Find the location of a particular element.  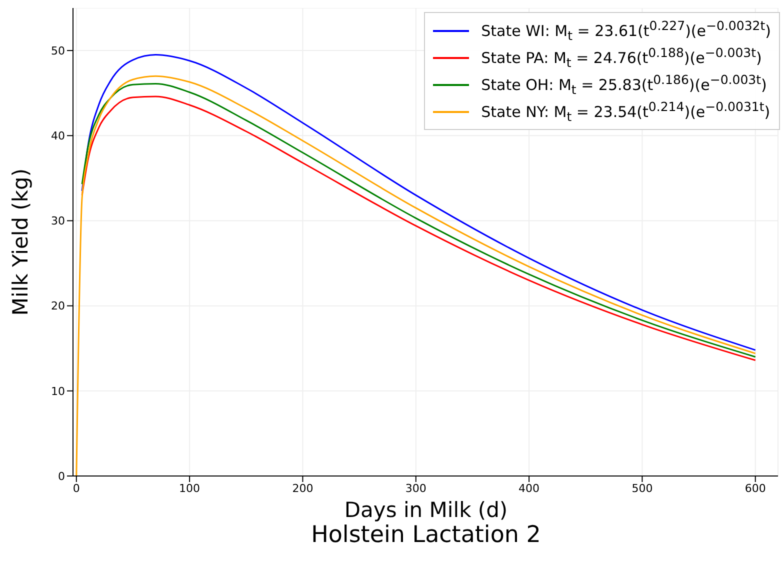

y-tick-label: 20 is located at coordinates (58, 306).